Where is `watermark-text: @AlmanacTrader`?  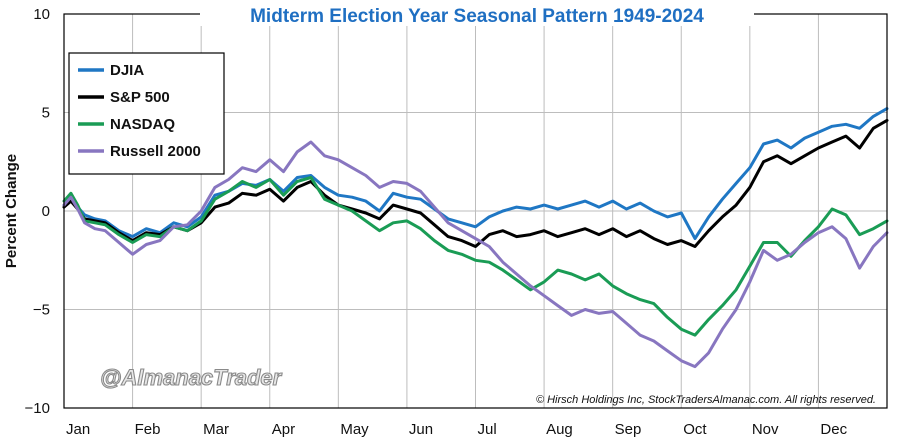
watermark-text: @AlmanacTrader is located at coordinates (191, 377).